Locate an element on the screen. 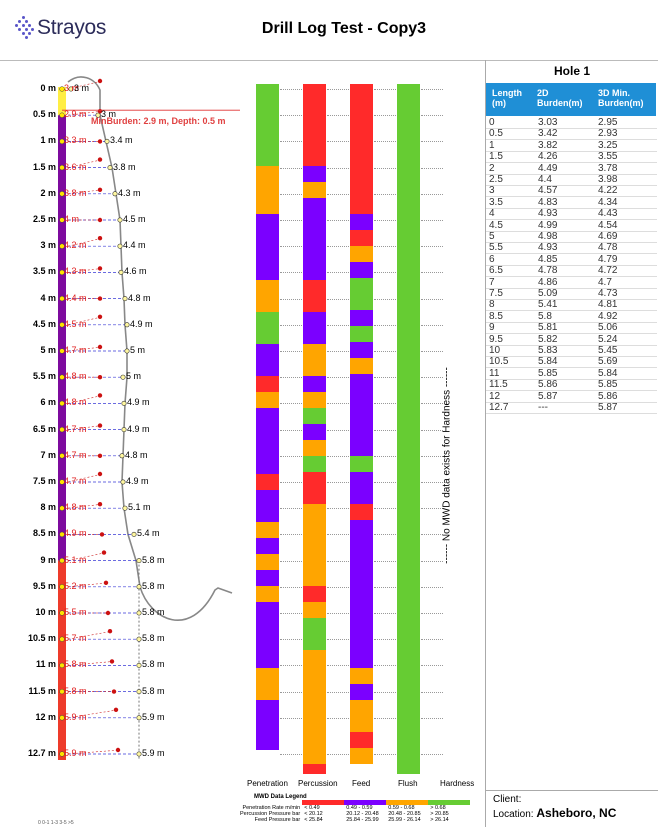 This screenshot has width=658, height=827. brand-name: Strayos is located at coordinates (72, 27).